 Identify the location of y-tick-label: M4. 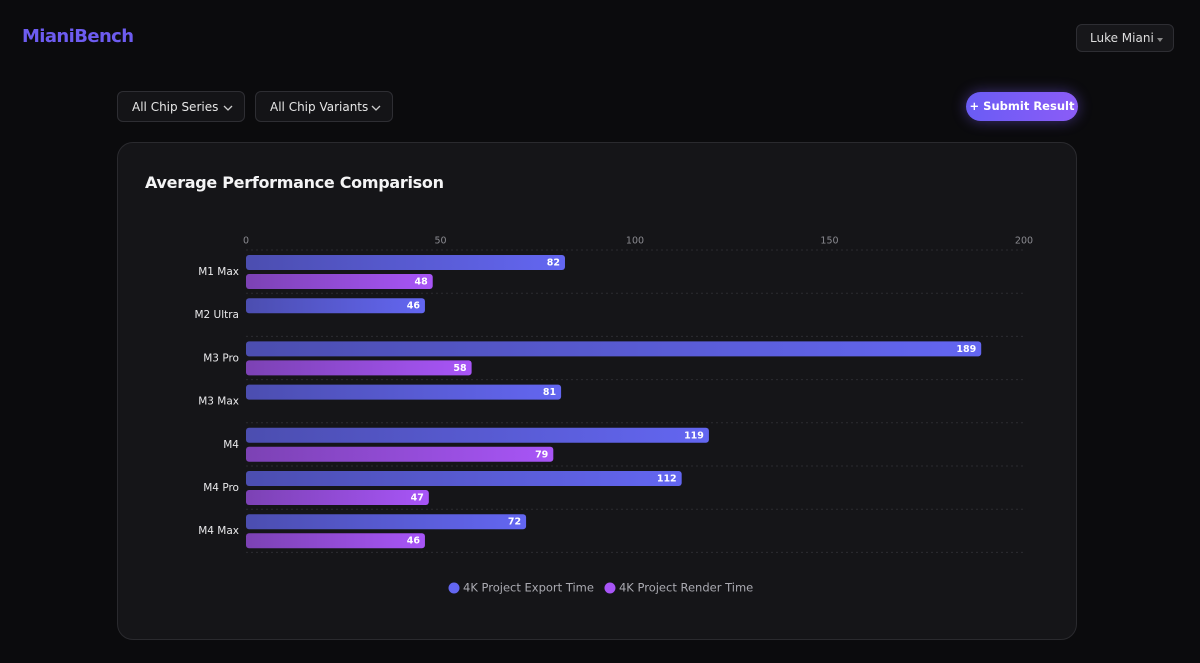
(231, 445).